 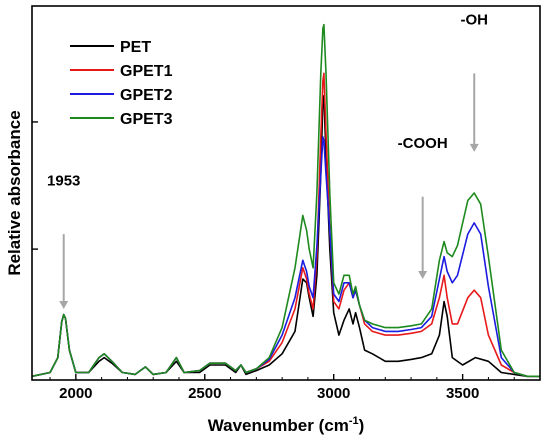 What do you see at coordinates (146, 95) in the screenshot?
I see `legend-label-gpet2: GPET2` at bounding box center [146, 95].